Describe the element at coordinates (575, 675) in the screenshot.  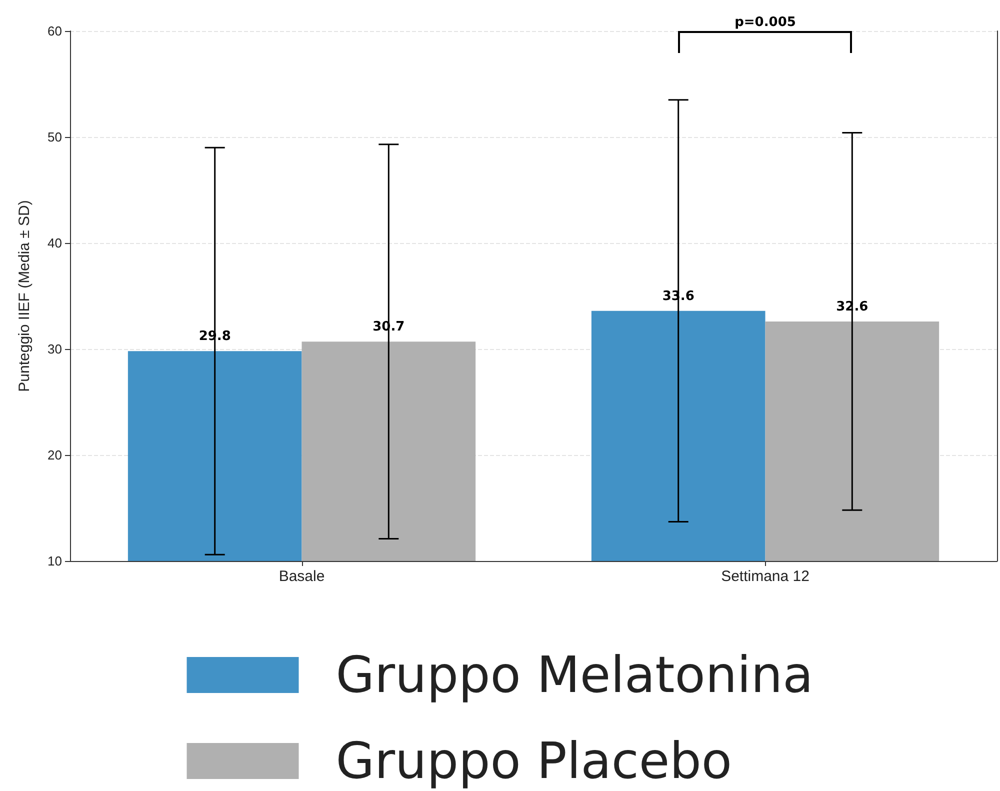
I see `legend-label: Gruppo Melatonina` at that location.